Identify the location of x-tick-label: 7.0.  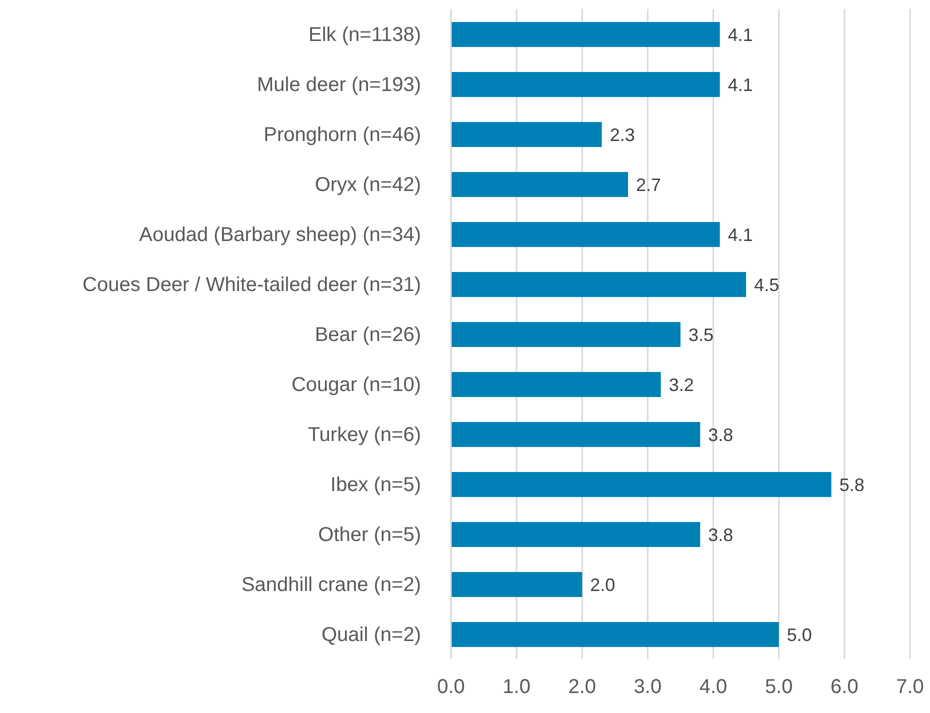
(910, 687).